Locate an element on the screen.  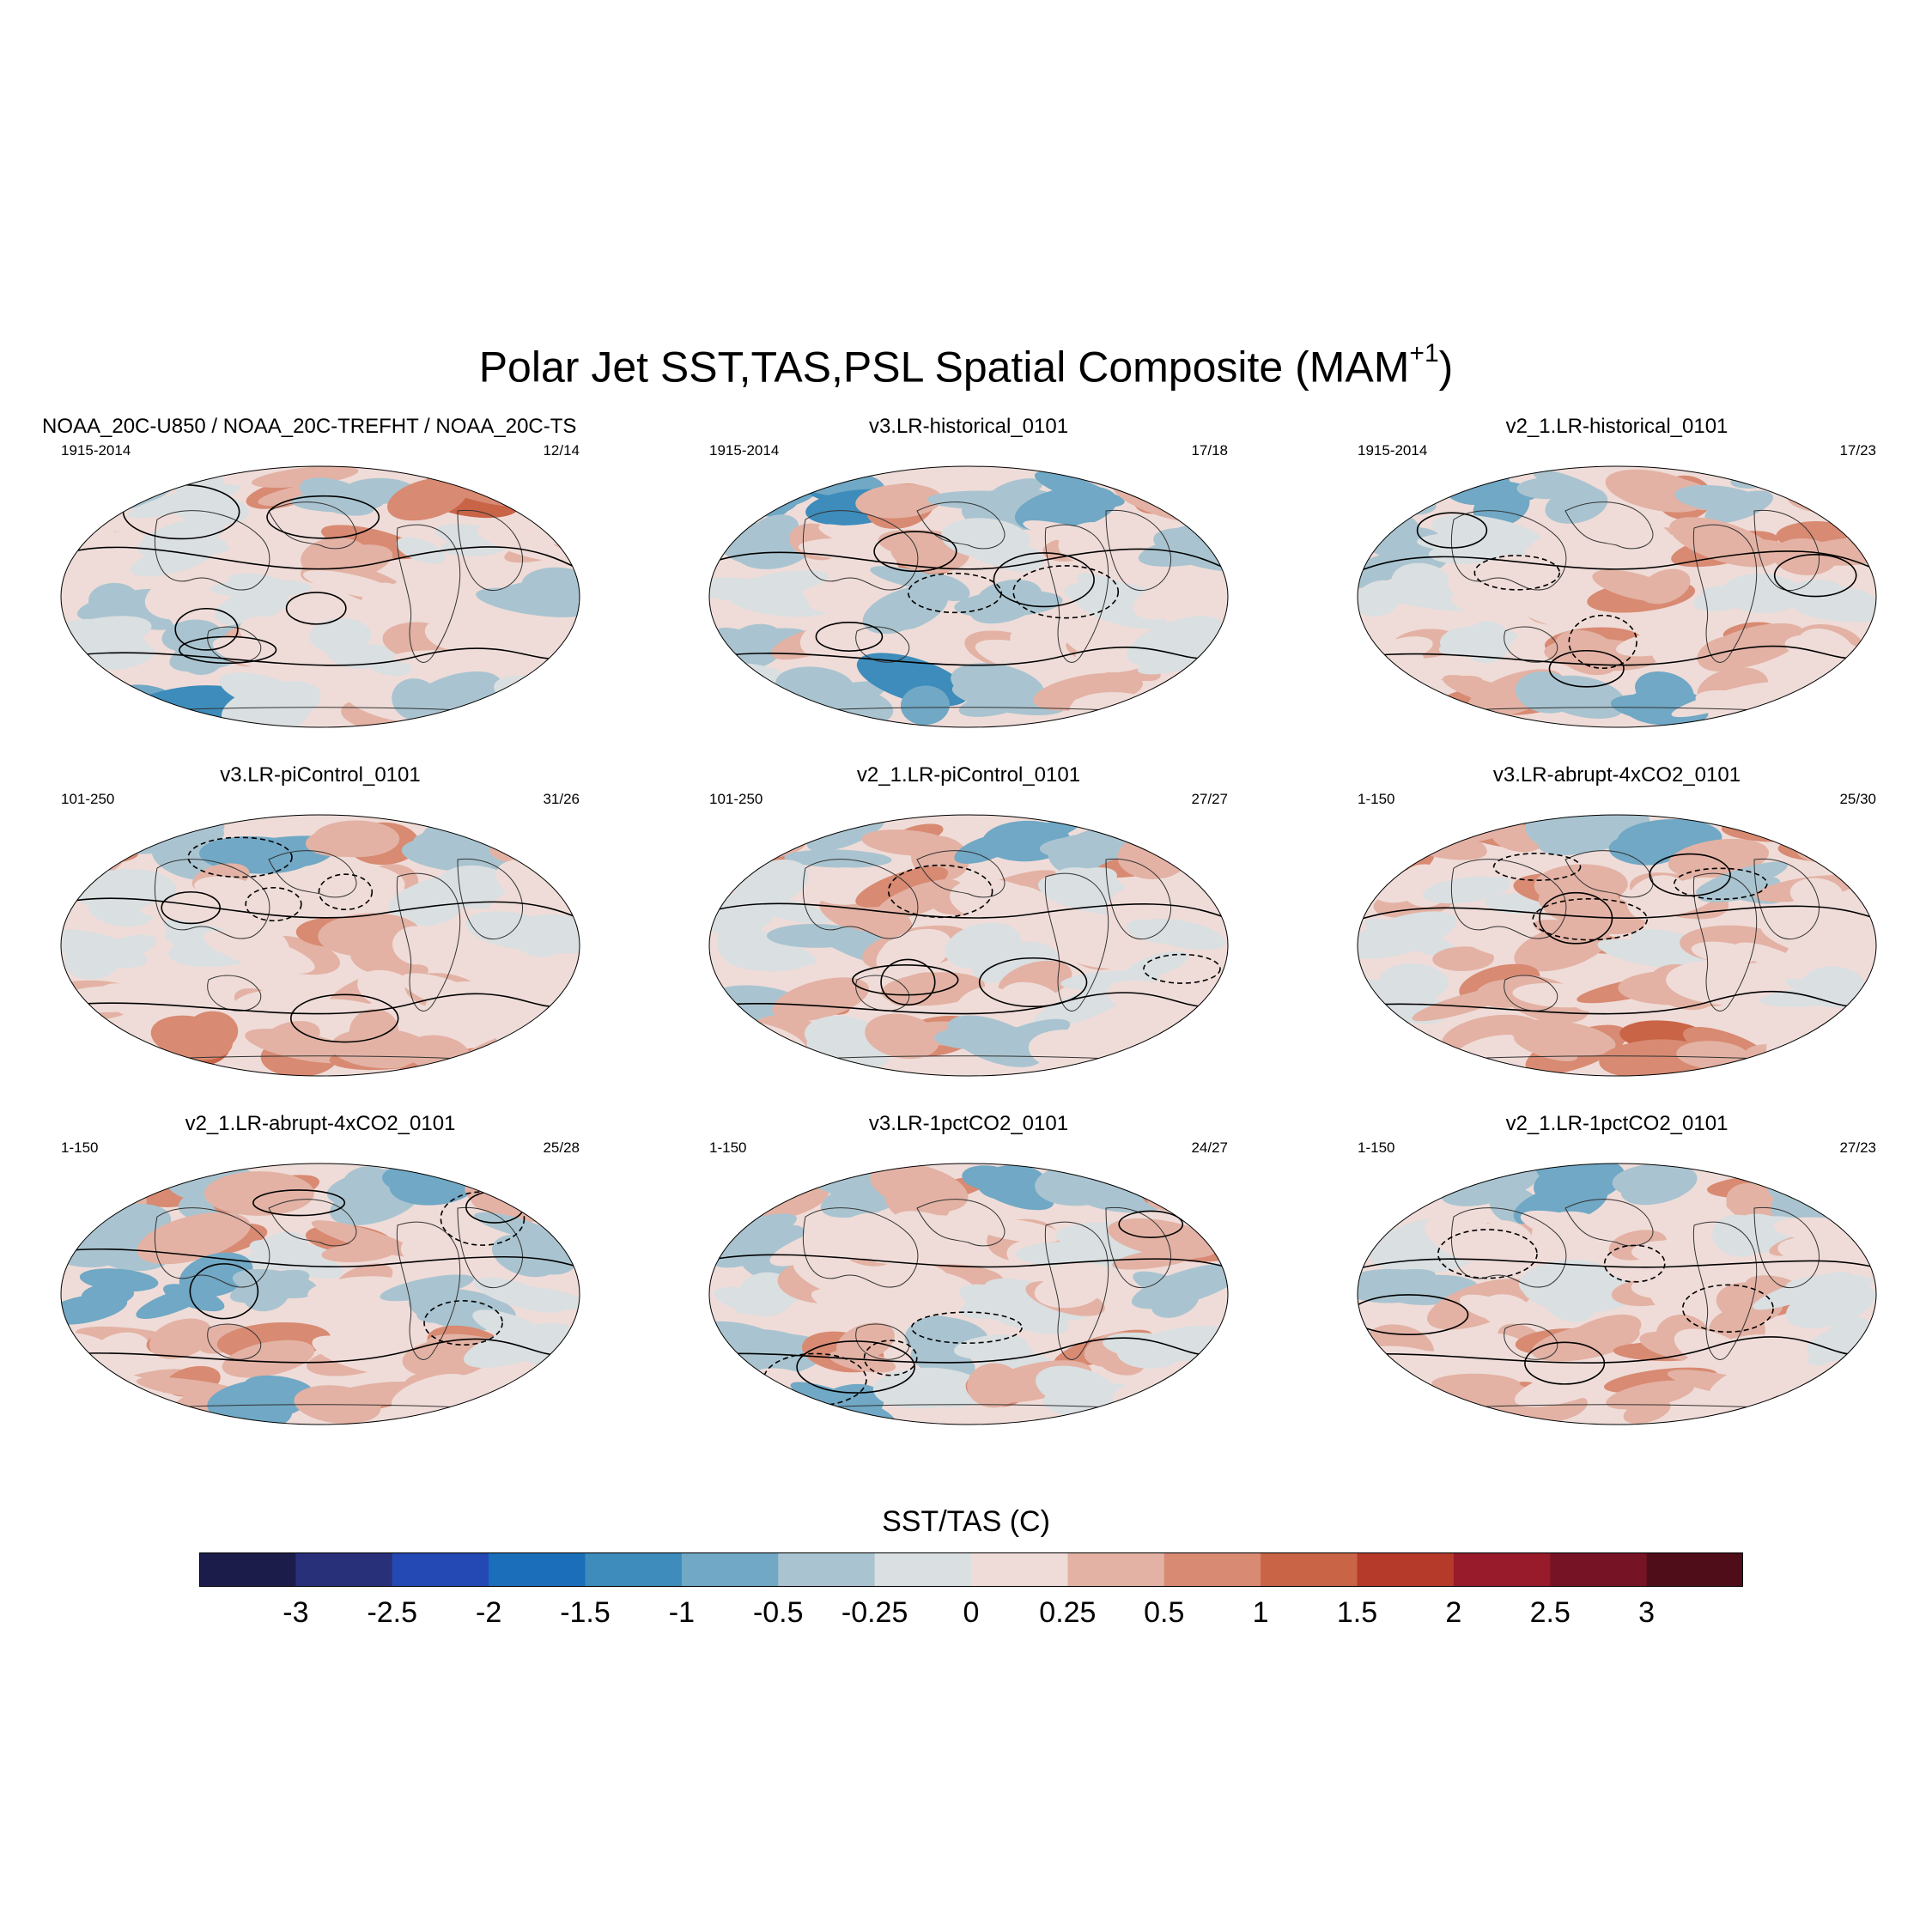
panel-count: 24/27 is located at coordinates (1210, 1147).